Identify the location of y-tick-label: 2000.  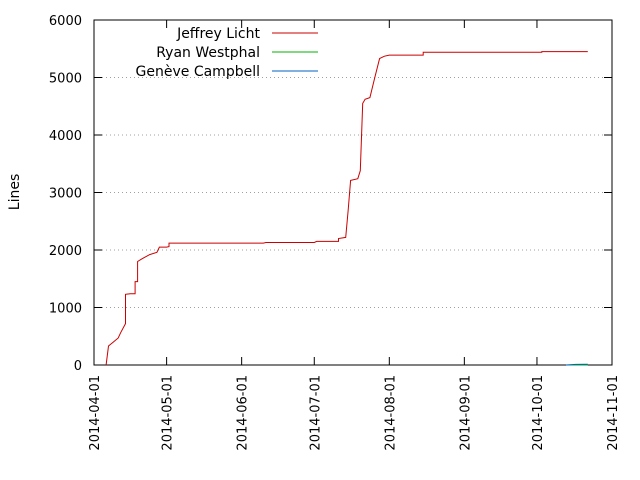
(65, 251).